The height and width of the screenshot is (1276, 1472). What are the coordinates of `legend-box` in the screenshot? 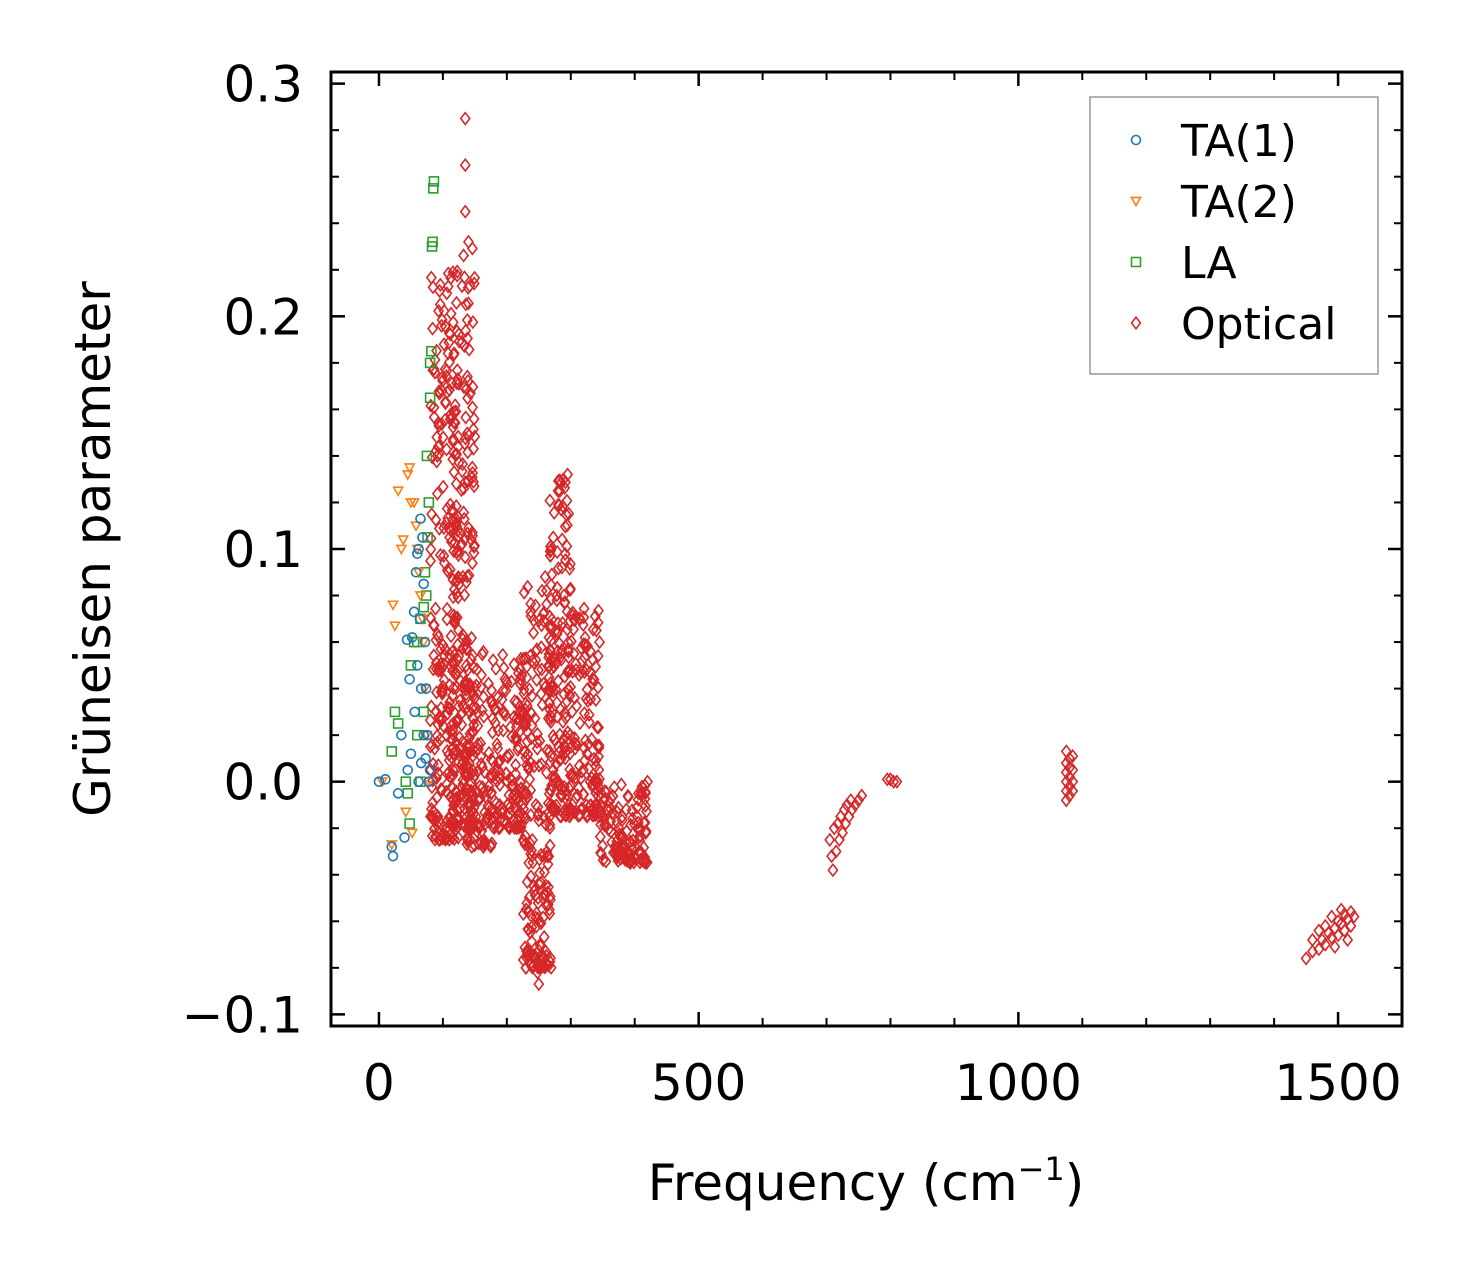 It's located at (1234, 235).